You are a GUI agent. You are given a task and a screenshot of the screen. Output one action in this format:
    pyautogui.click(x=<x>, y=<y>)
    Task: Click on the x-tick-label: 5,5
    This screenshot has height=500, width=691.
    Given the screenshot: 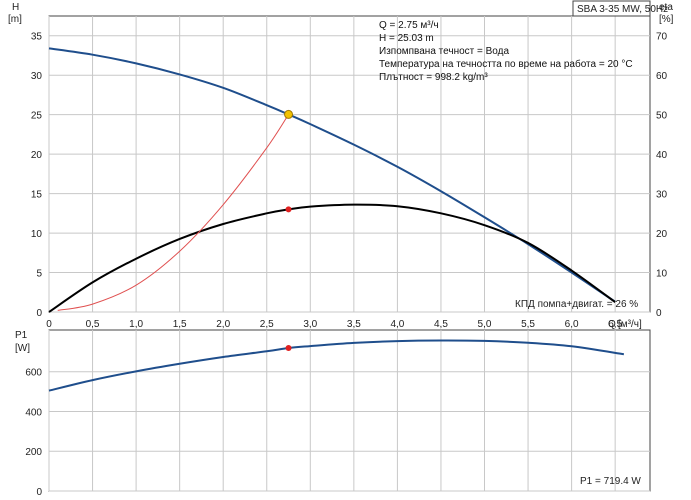 What is the action you would take?
    pyautogui.click(x=528, y=324)
    